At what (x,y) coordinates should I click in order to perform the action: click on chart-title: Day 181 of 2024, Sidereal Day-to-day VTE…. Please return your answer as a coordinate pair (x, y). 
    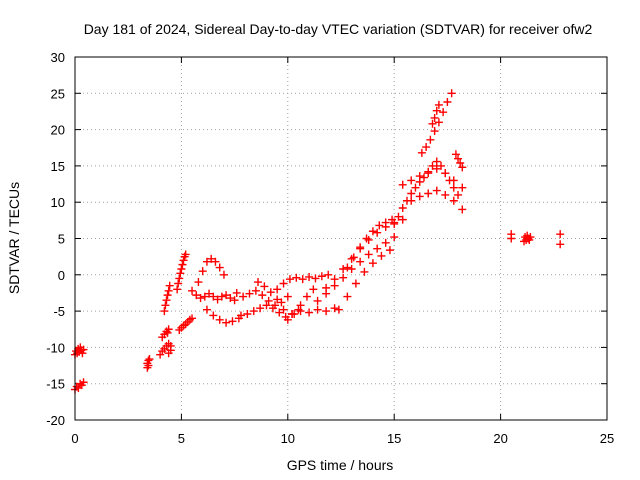
    Looking at the image, I should click on (338, 29).